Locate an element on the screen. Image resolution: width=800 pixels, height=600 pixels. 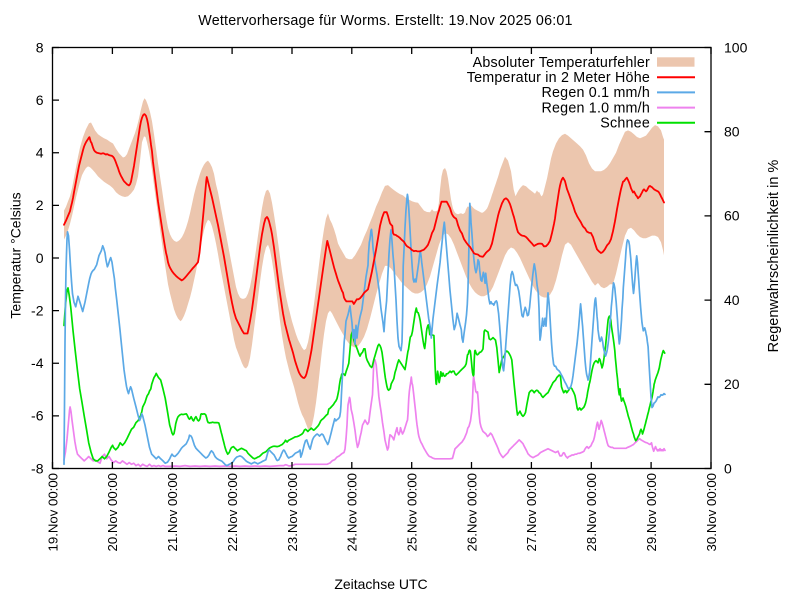
svg-text: -6 is located at coordinates (37, 416).